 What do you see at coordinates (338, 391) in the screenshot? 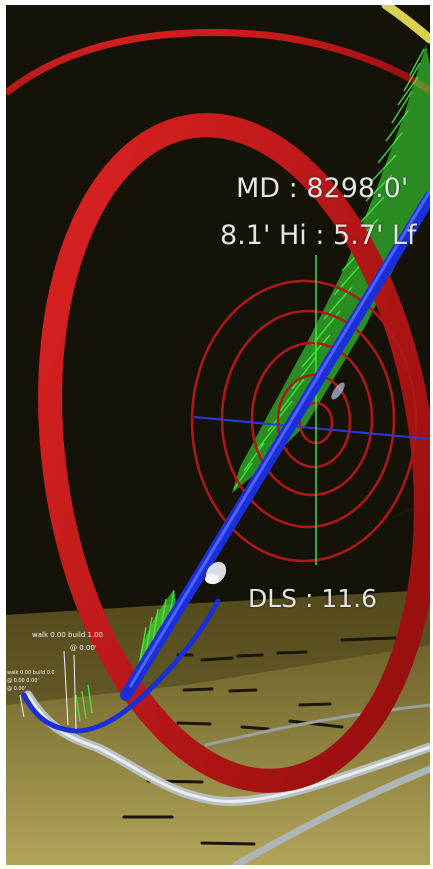
I see `bit-reflection` at bounding box center [338, 391].